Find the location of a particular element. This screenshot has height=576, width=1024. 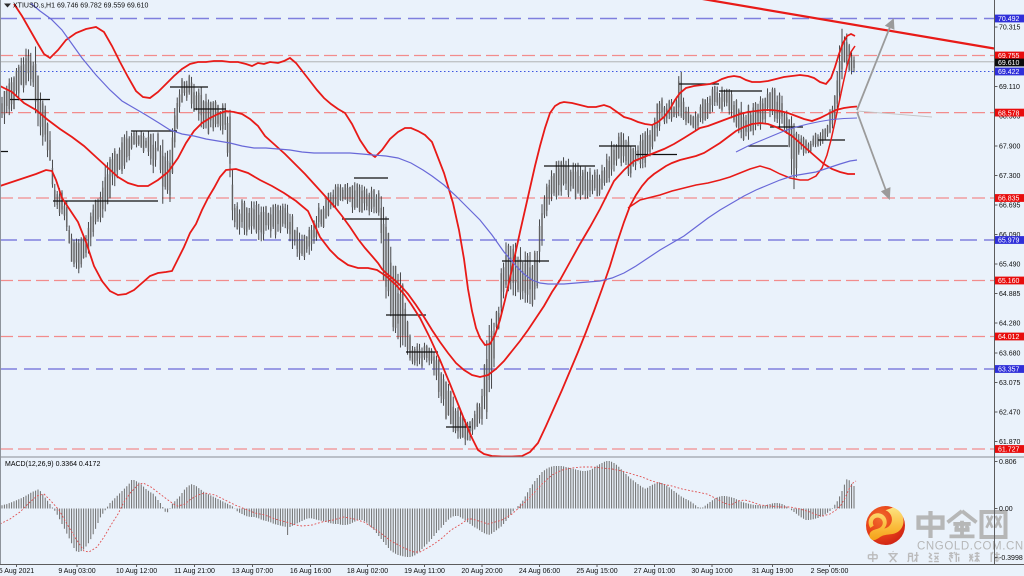

svg-text:XTIUSD.s,H1 69.746 69.782 69.: XTIUSD.s,H1 69.746 69.782 69.559 69.610 is located at coordinates (81, 6).